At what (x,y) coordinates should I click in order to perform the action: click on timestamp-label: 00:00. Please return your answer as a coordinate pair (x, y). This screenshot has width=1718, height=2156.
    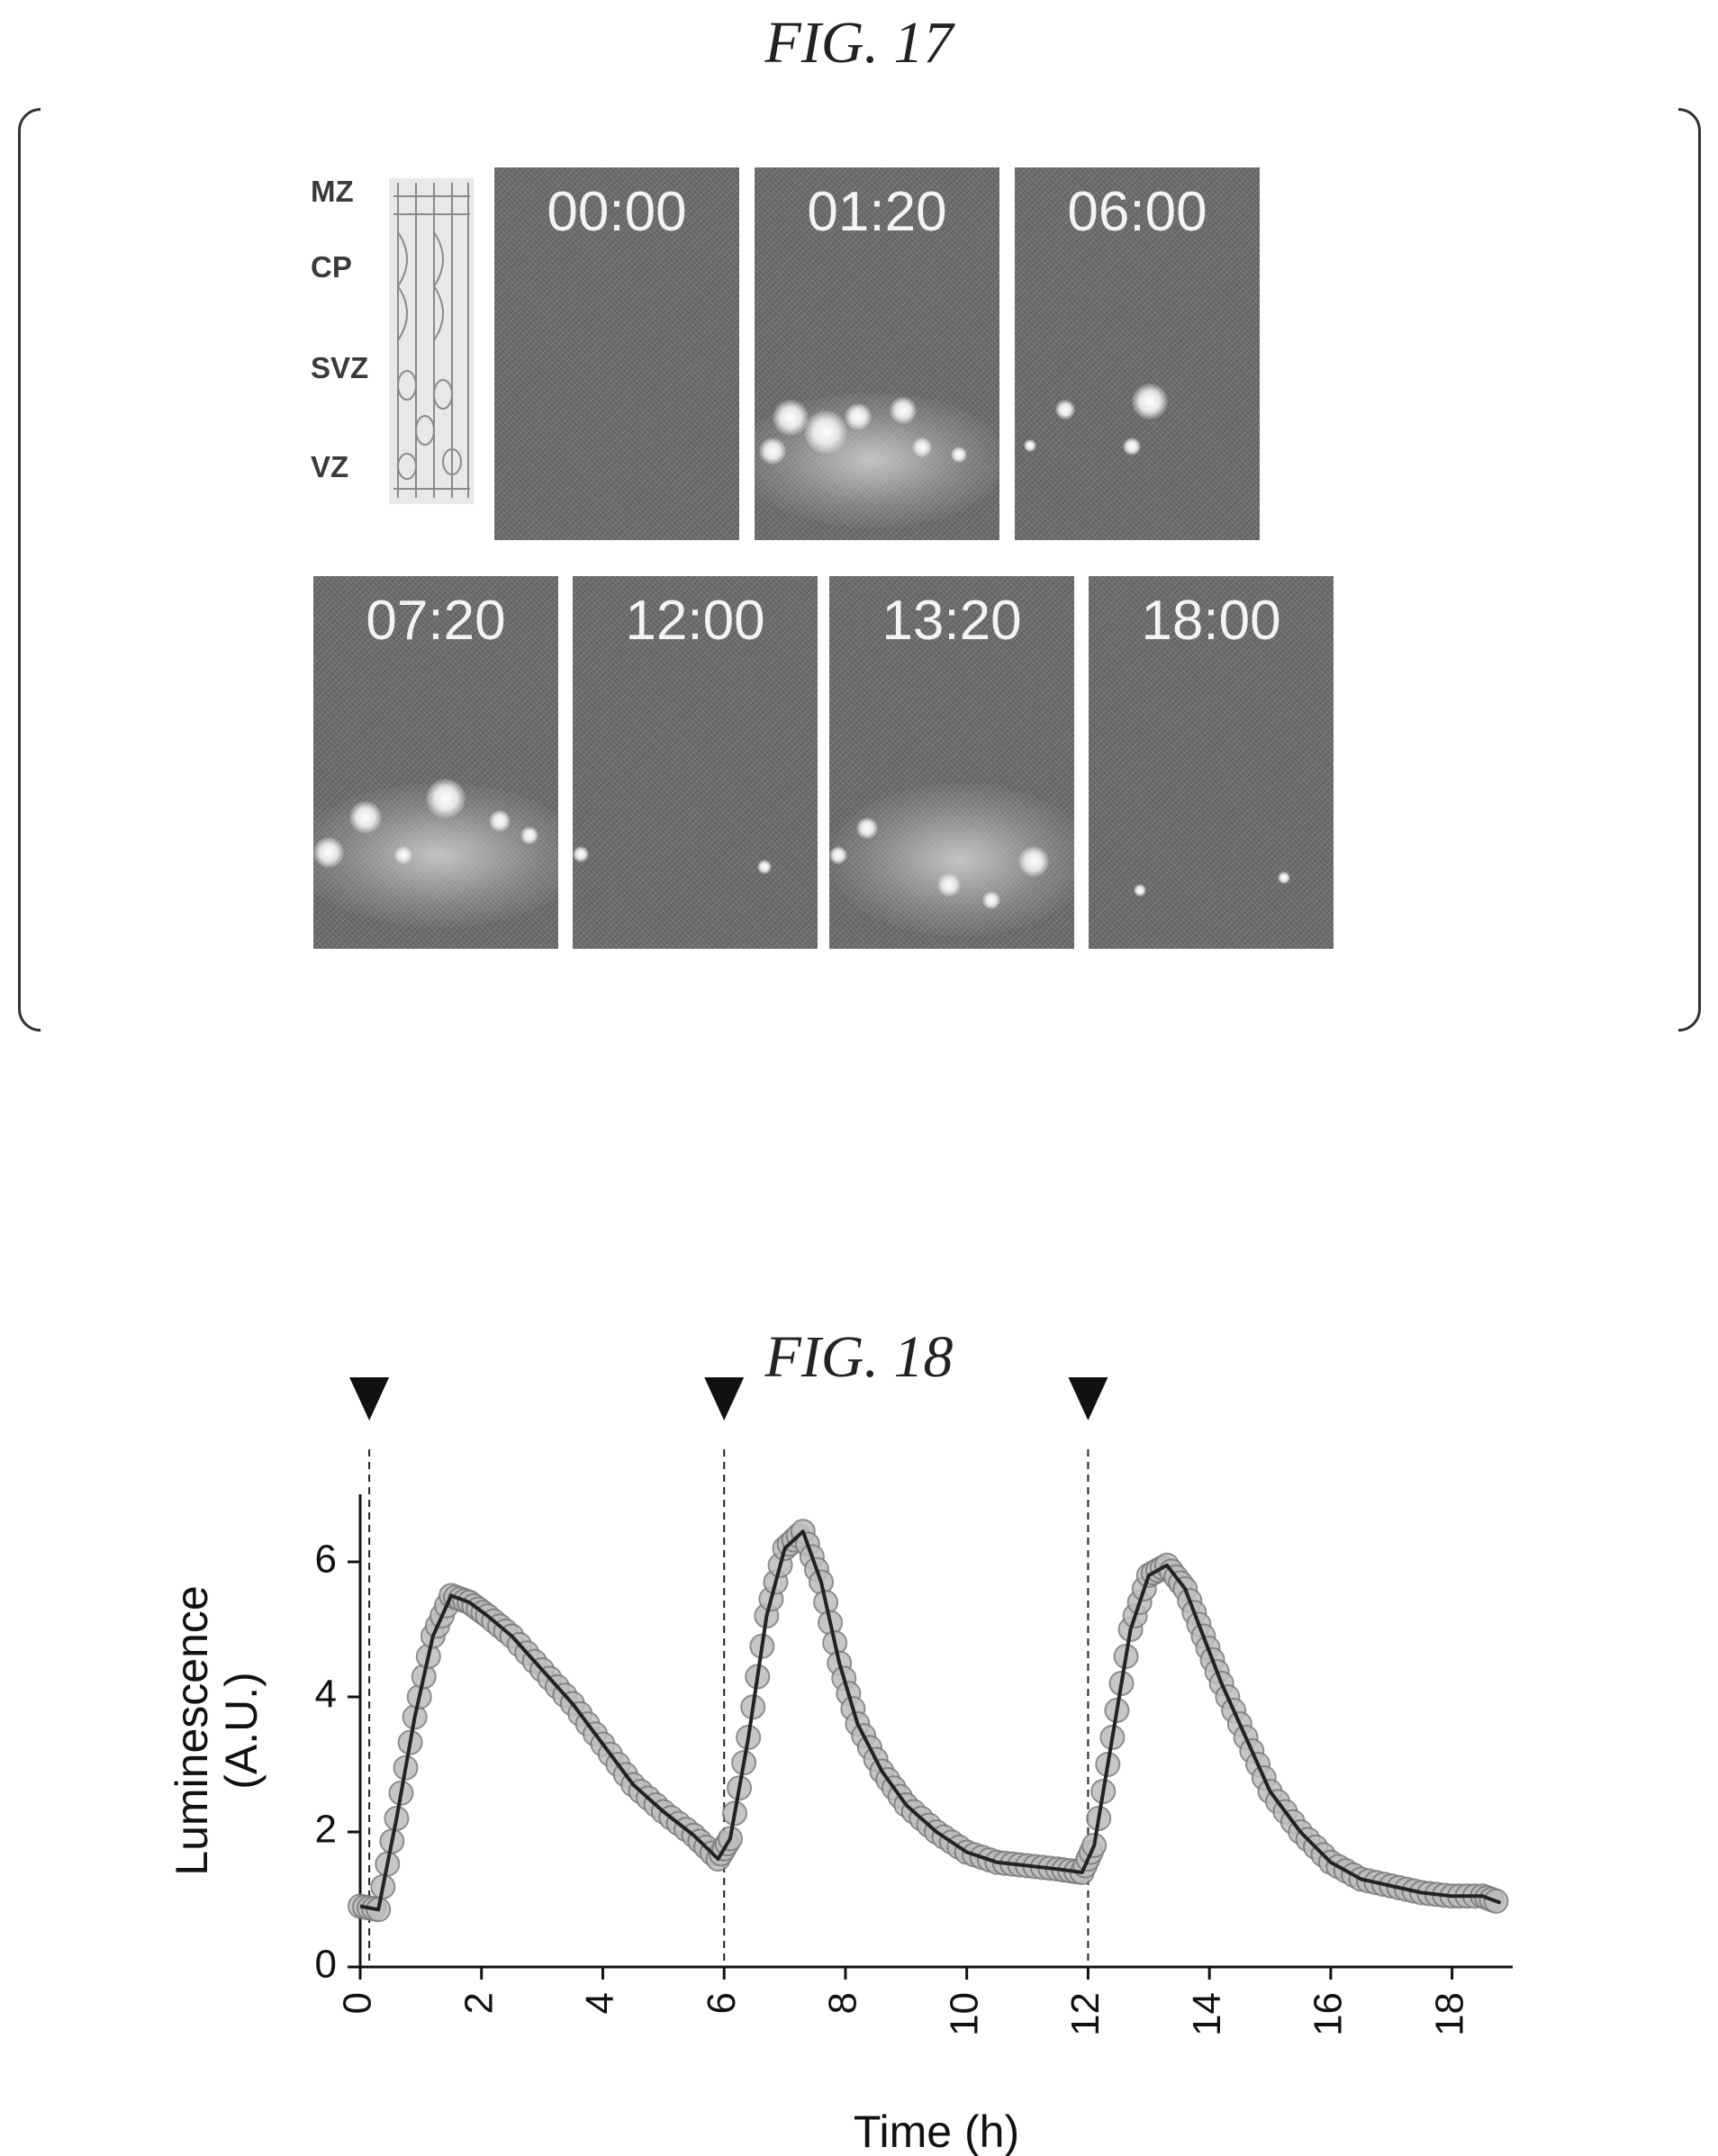
    Looking at the image, I should click on (617, 212).